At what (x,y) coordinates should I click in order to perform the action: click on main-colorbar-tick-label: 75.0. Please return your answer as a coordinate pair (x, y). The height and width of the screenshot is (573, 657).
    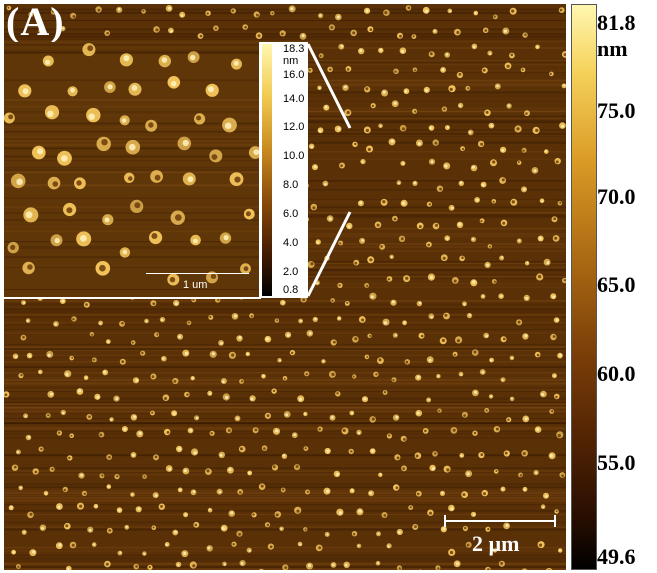
    Looking at the image, I should click on (616, 110).